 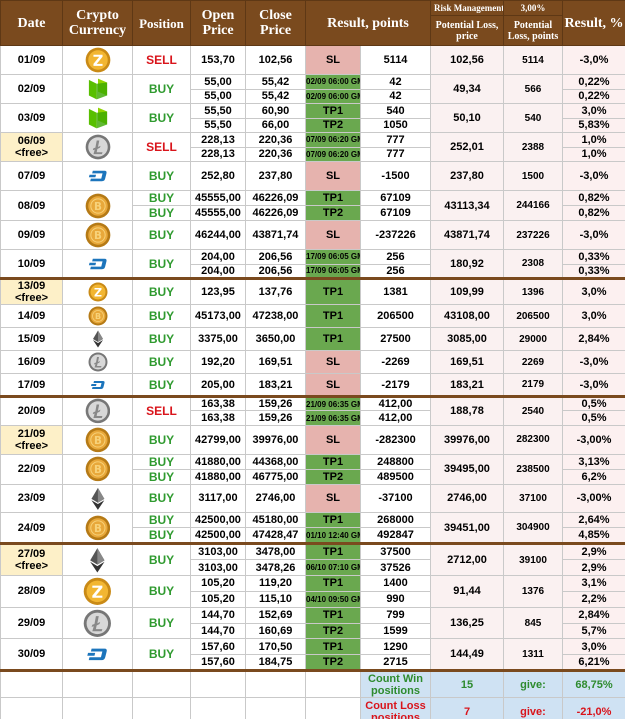 I want to click on result-pct: 0,5%, so click(x=593, y=403).